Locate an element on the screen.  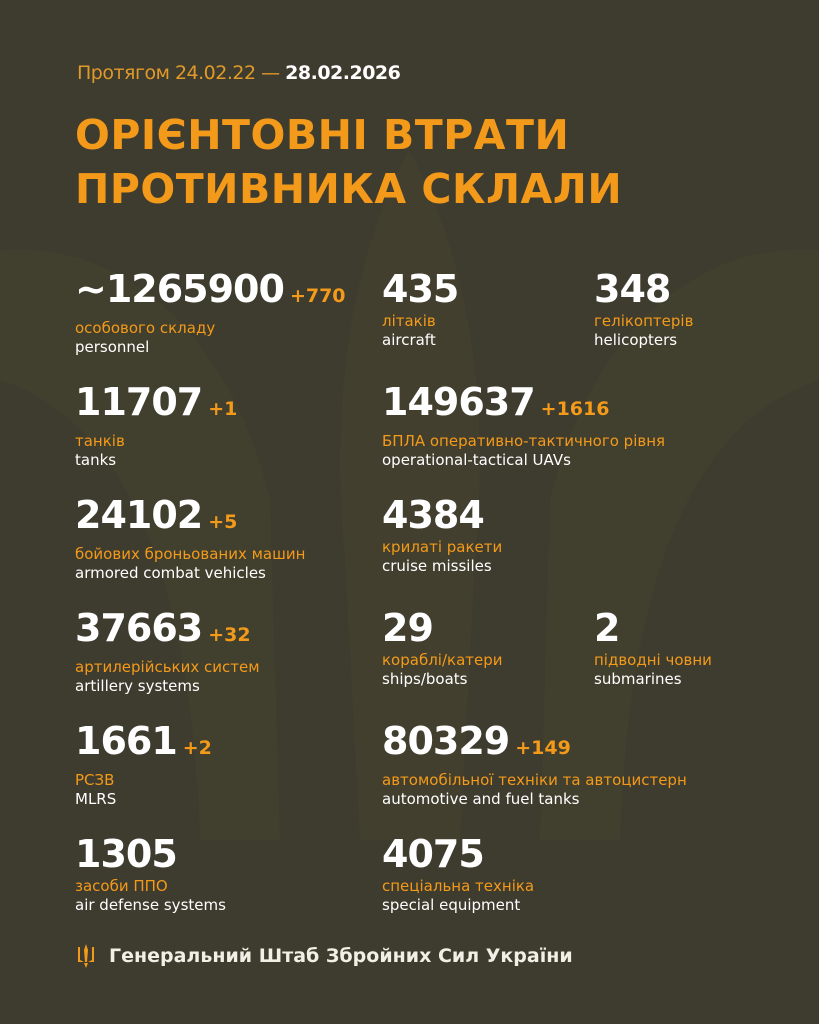
stat-value: 435 is located at coordinates (420, 289).